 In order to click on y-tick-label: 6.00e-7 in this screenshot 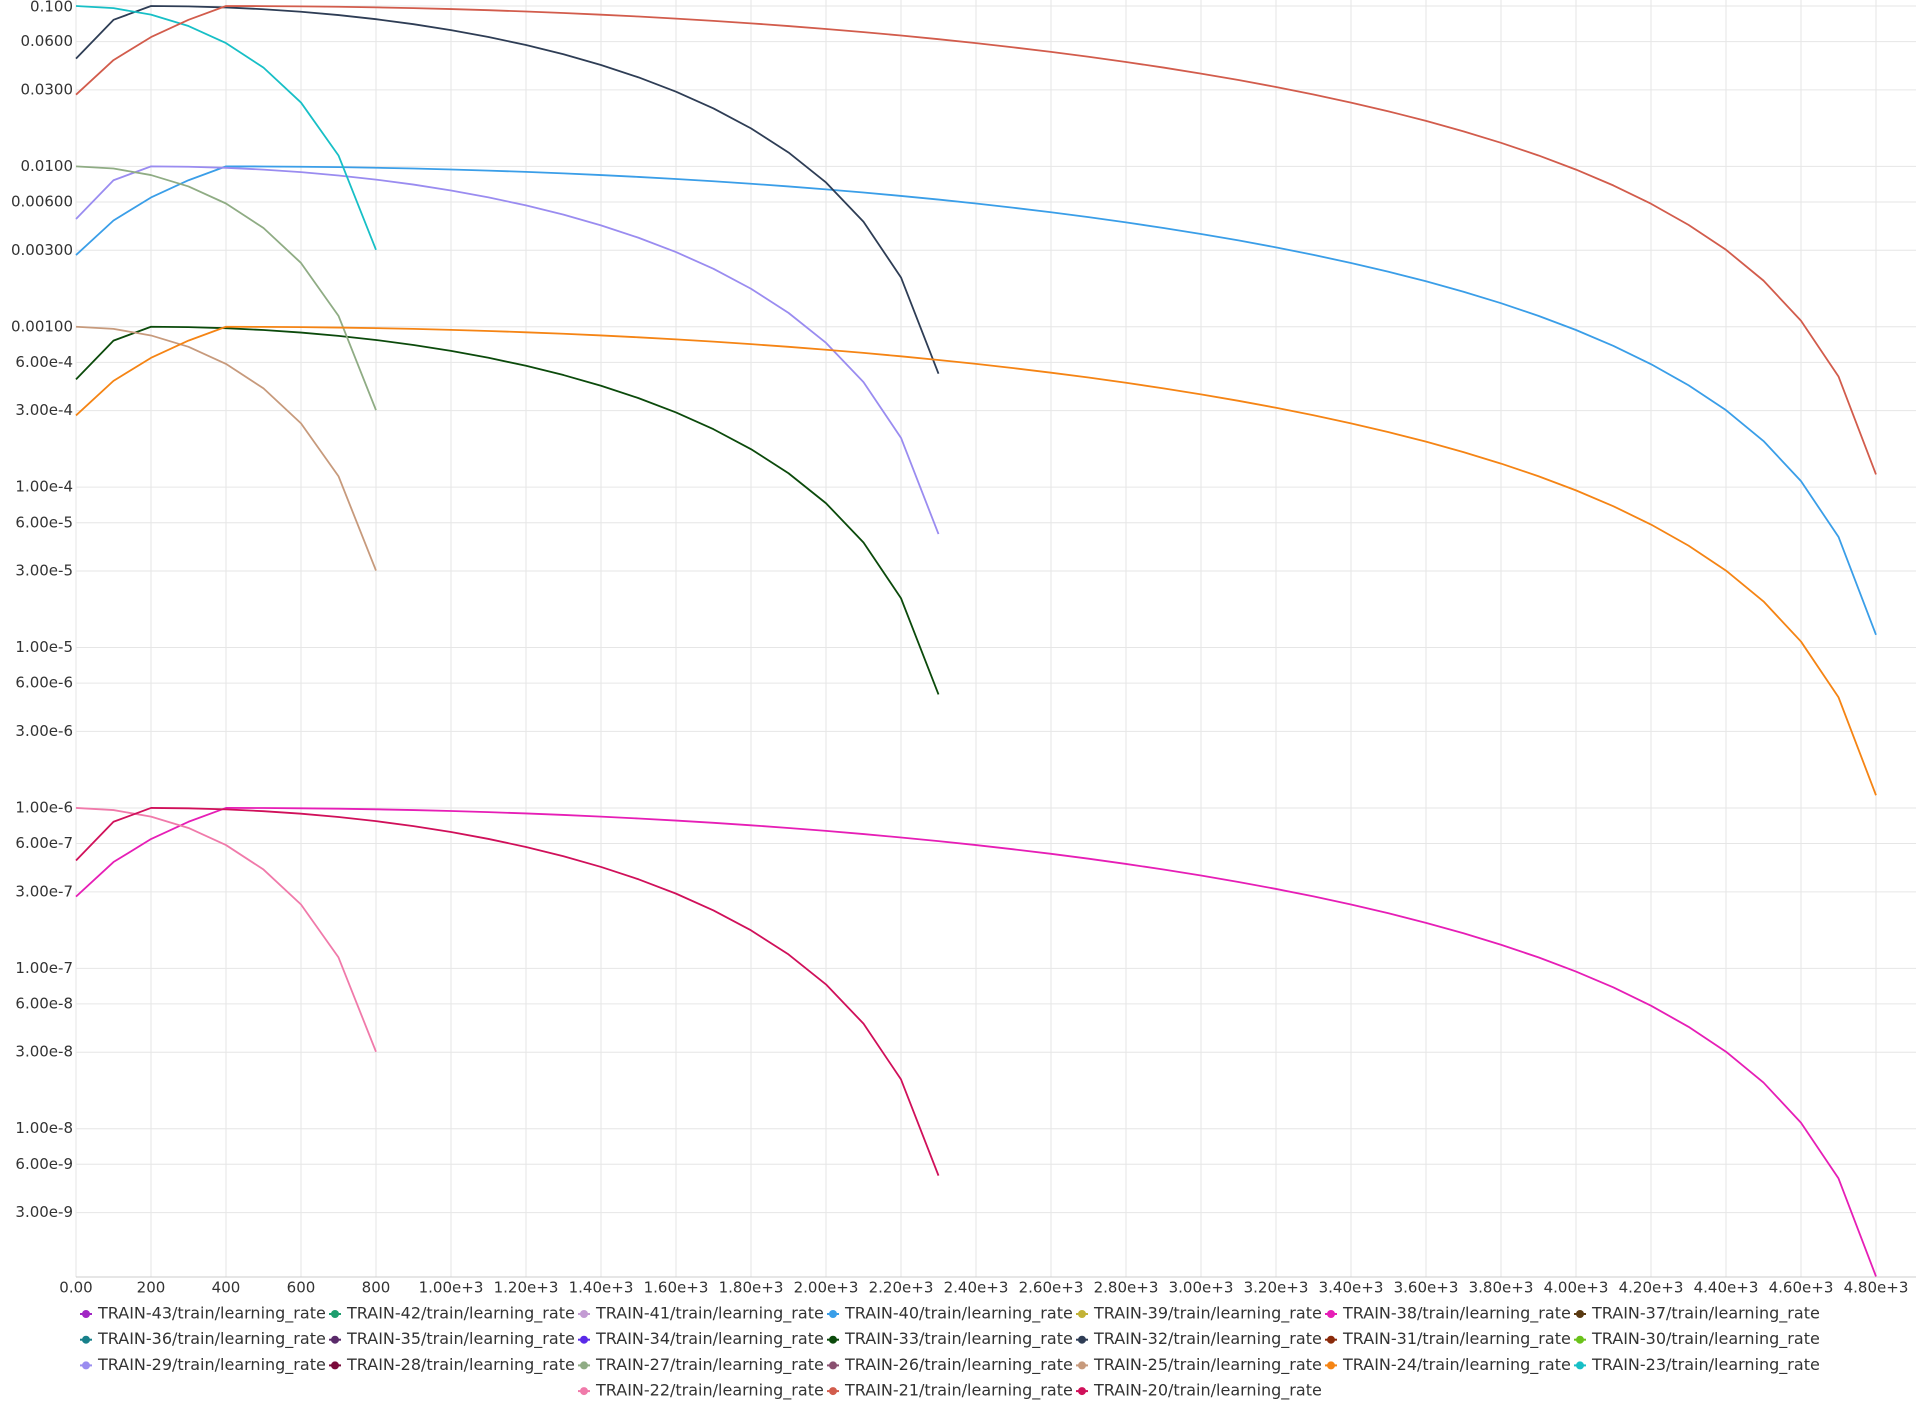, I will do `click(44, 843)`.